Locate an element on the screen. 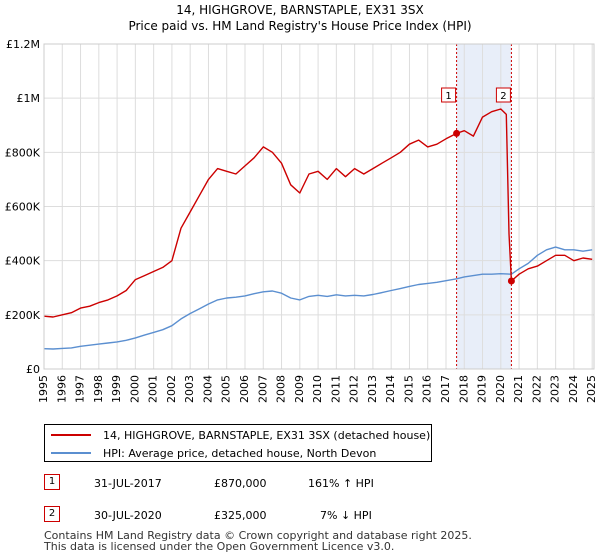  x-tick-label: 2015 is located at coordinates (408, 389).